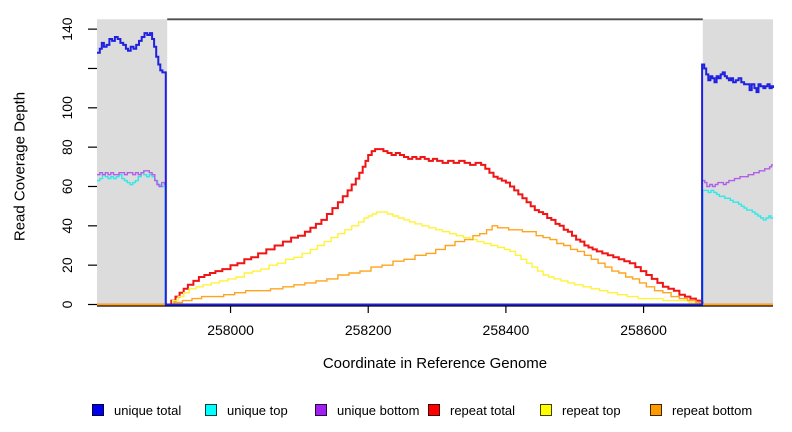  I want to click on shaded-region-unique-flank-left, so click(132, 163).